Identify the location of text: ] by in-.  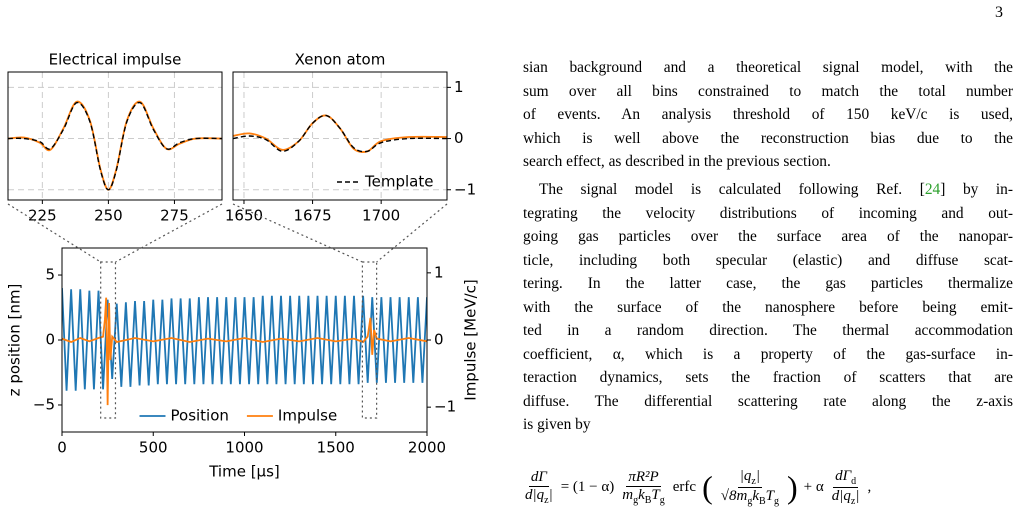
(977, 189).